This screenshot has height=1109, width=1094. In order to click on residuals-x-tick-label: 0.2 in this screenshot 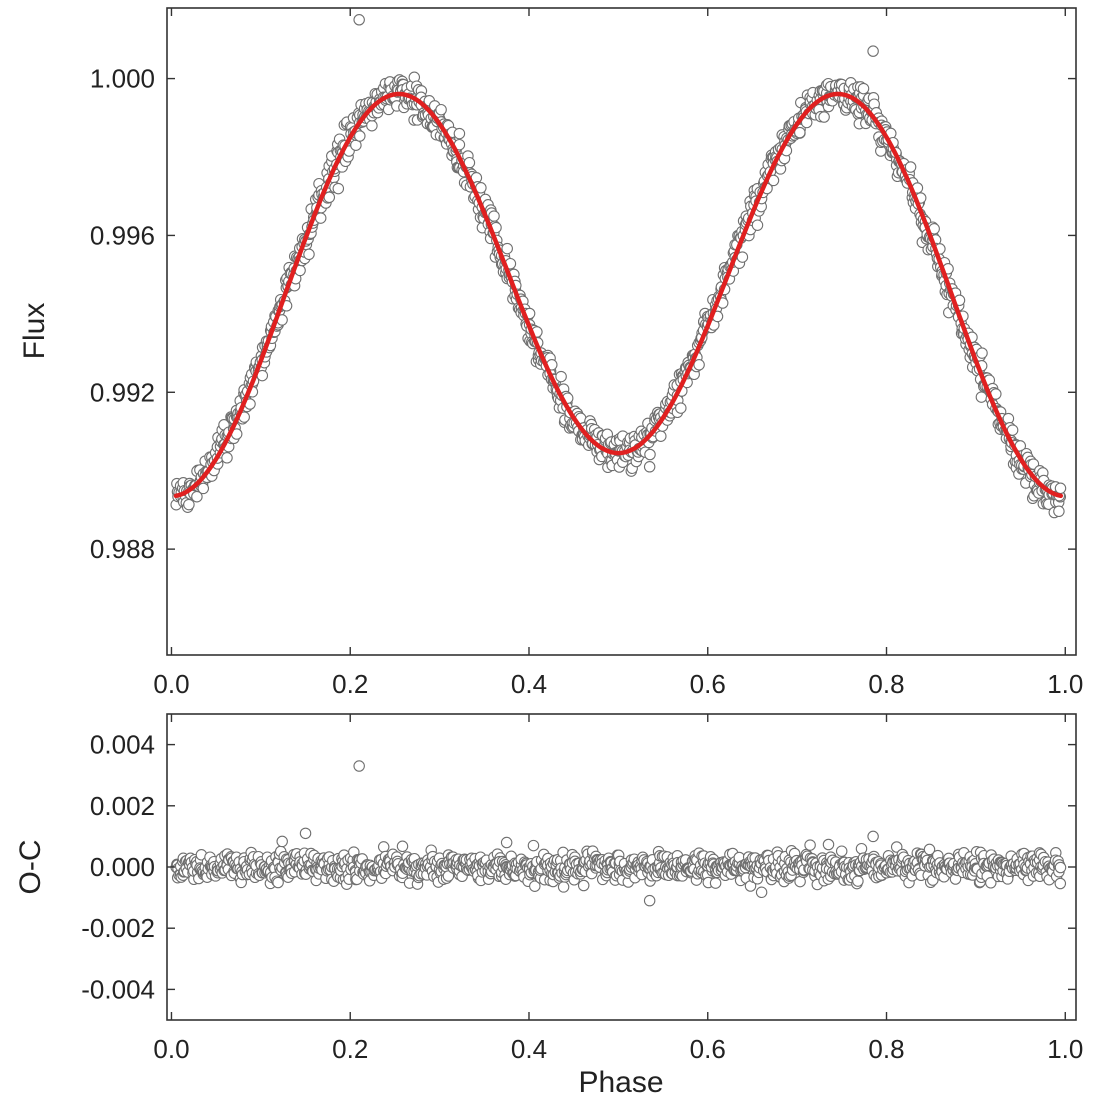, I will do `click(350, 1049)`.